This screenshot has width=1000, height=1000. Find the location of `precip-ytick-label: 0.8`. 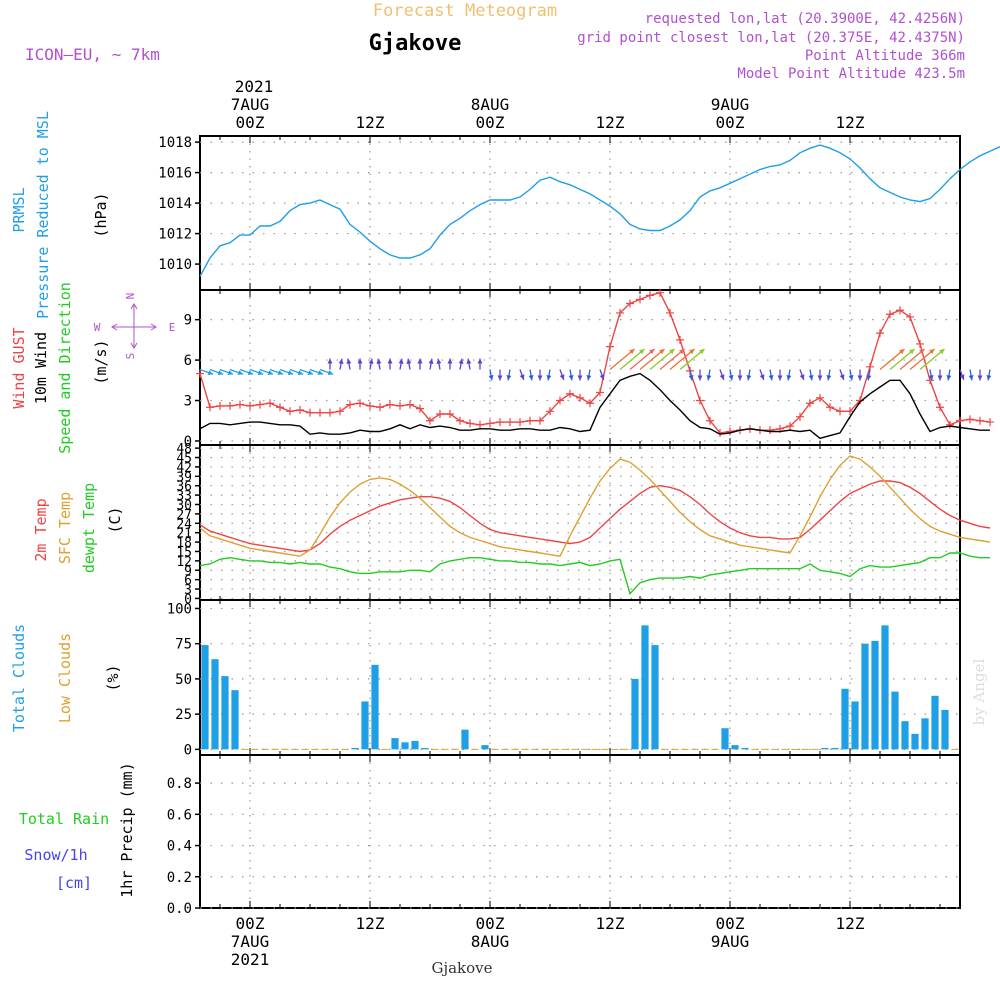

precip-ytick-label: 0.8 is located at coordinates (179, 784).